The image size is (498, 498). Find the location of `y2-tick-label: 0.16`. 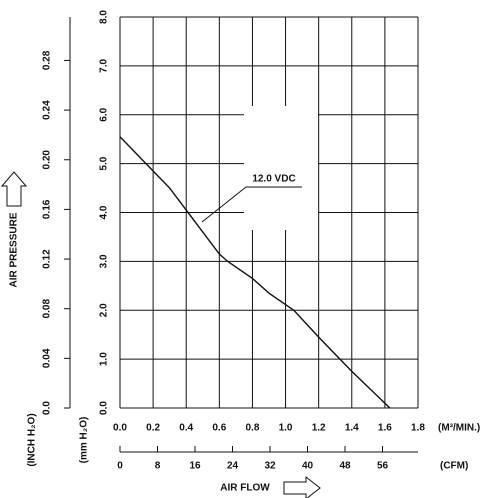

y2-tick-label: 0.16 is located at coordinates (47, 209).